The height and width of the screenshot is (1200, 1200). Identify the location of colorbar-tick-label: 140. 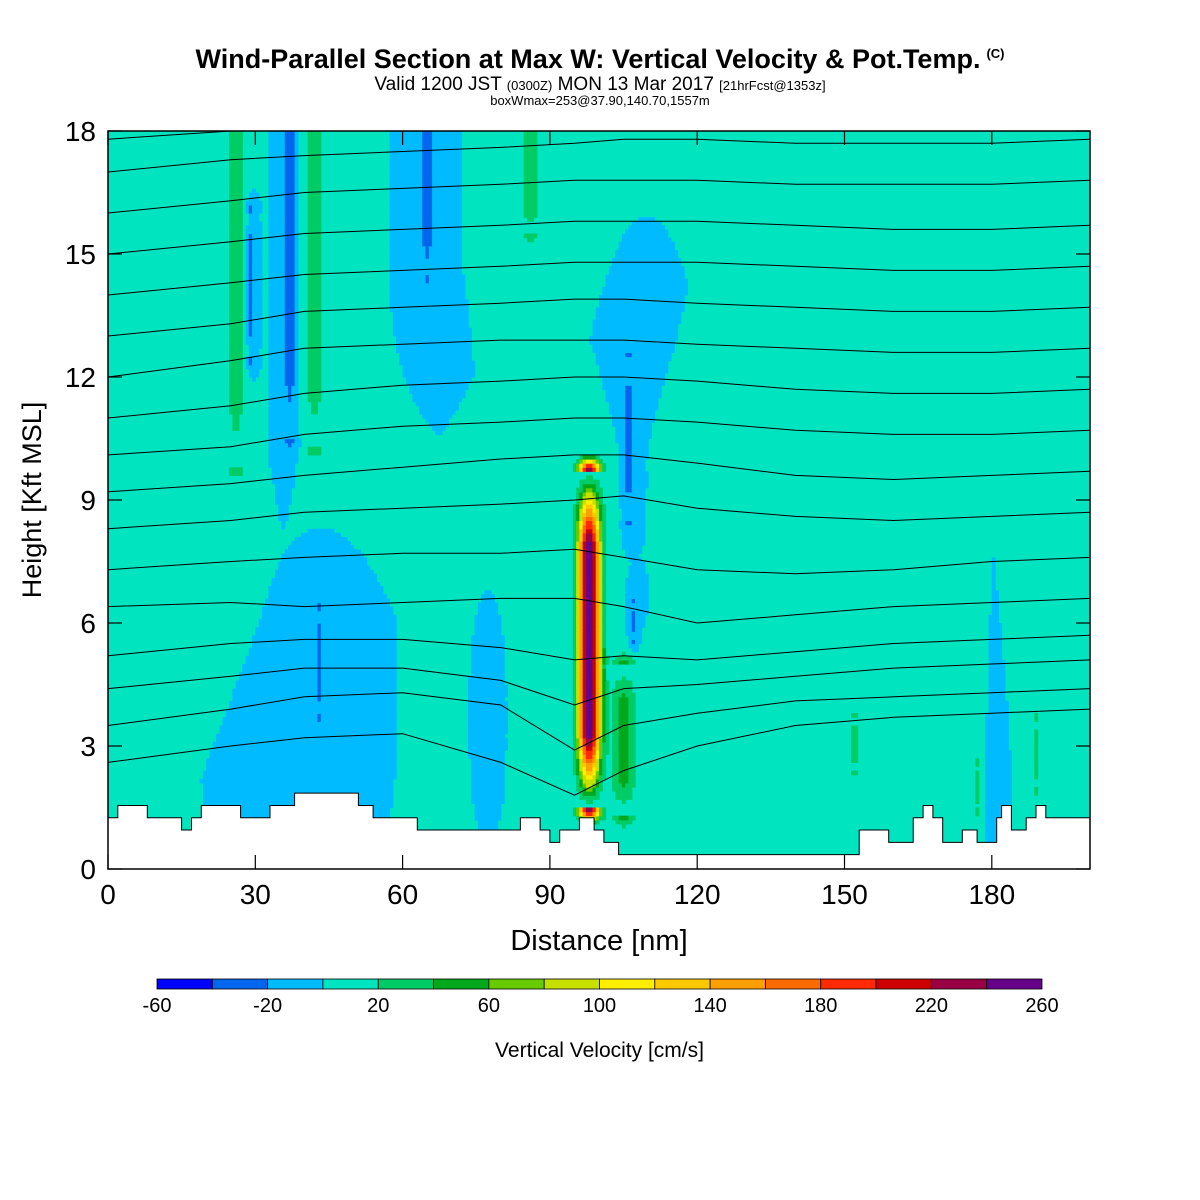
(709, 1006).